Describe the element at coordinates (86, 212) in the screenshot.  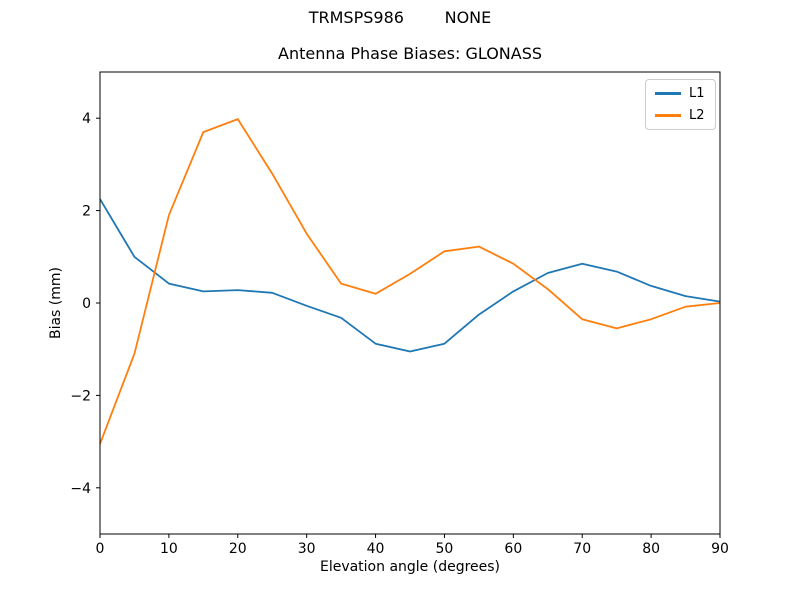
I see `y-tick-label: 2` at that location.